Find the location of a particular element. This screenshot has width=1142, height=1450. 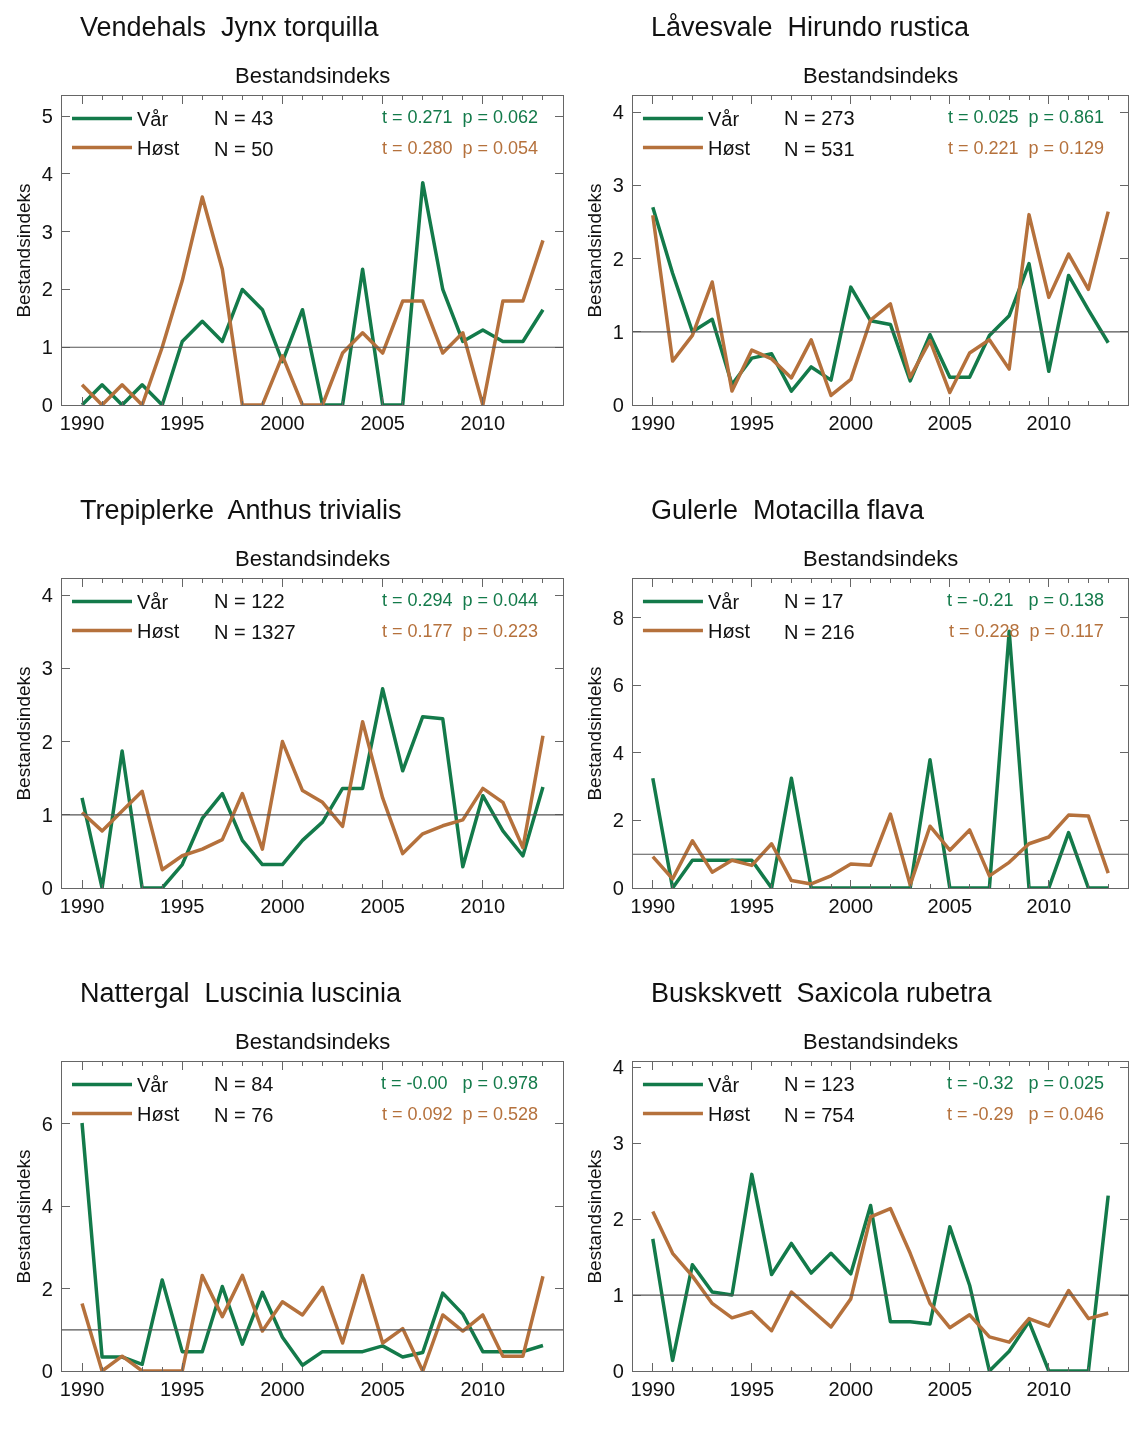

annotation: t = 0.280 p = 0.054 is located at coordinates (460, 148).